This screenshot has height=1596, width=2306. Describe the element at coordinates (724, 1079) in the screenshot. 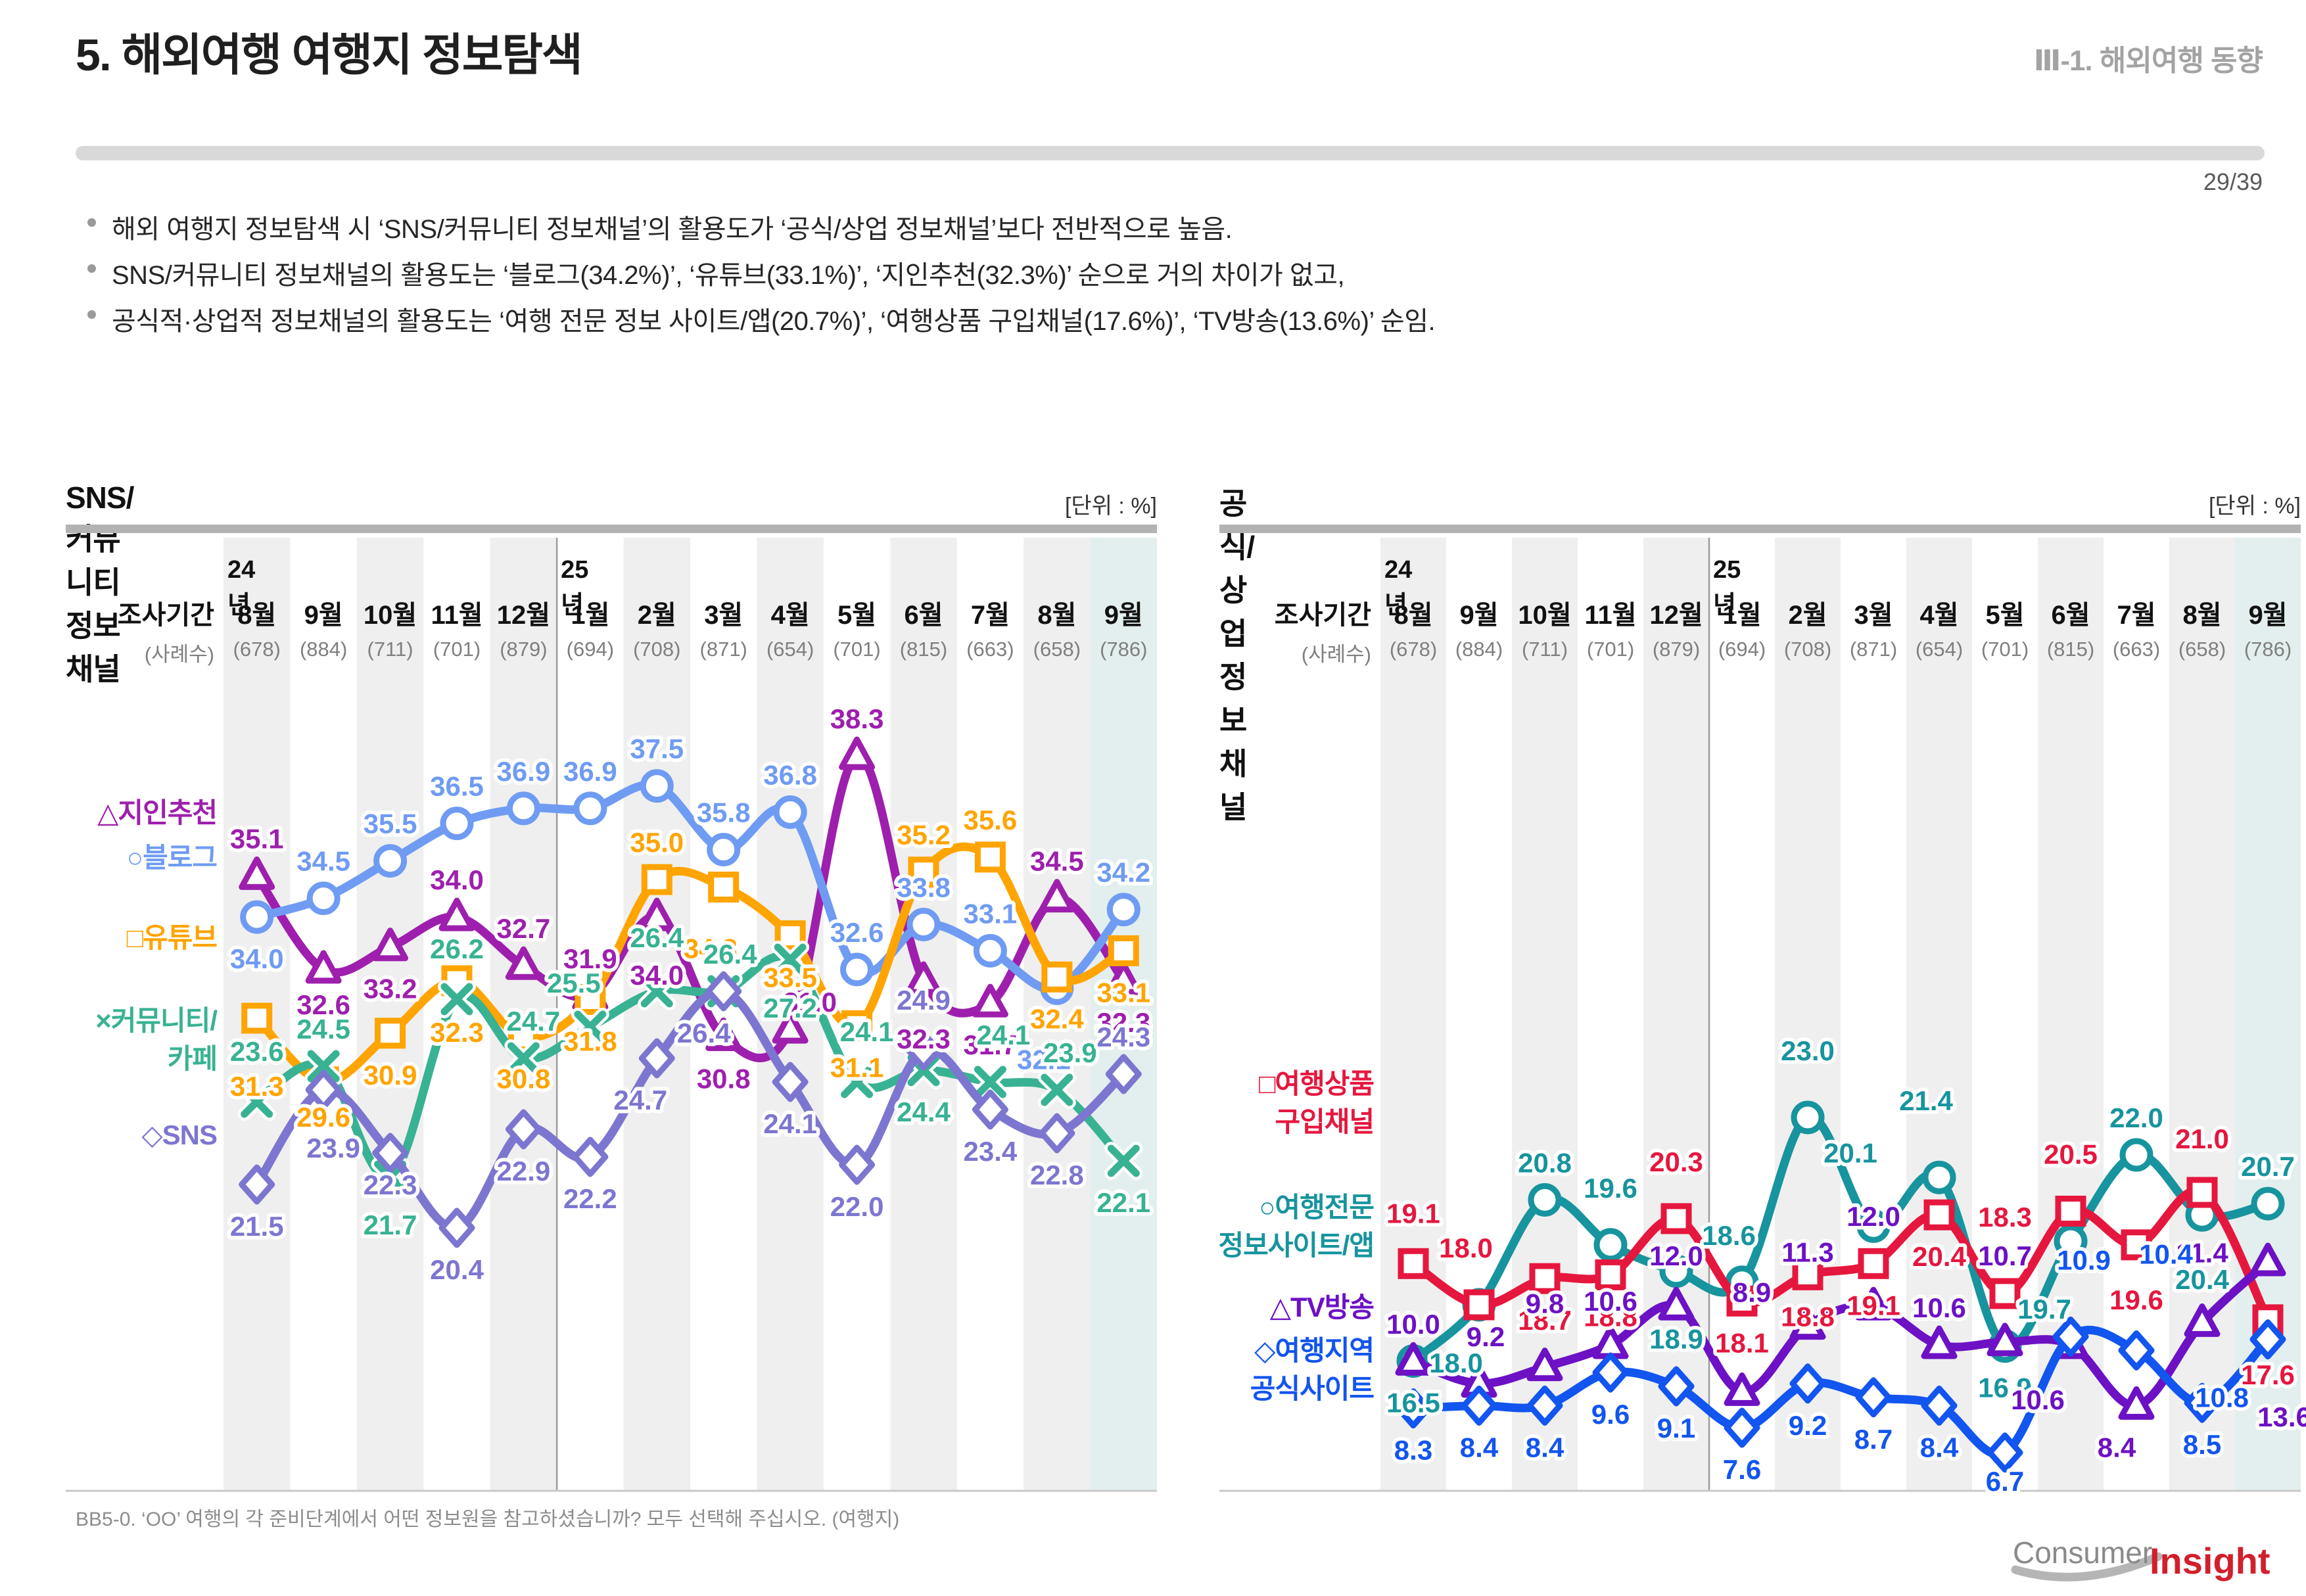

I see `data-label-acquaintance-recommendation: 30.8` at that location.